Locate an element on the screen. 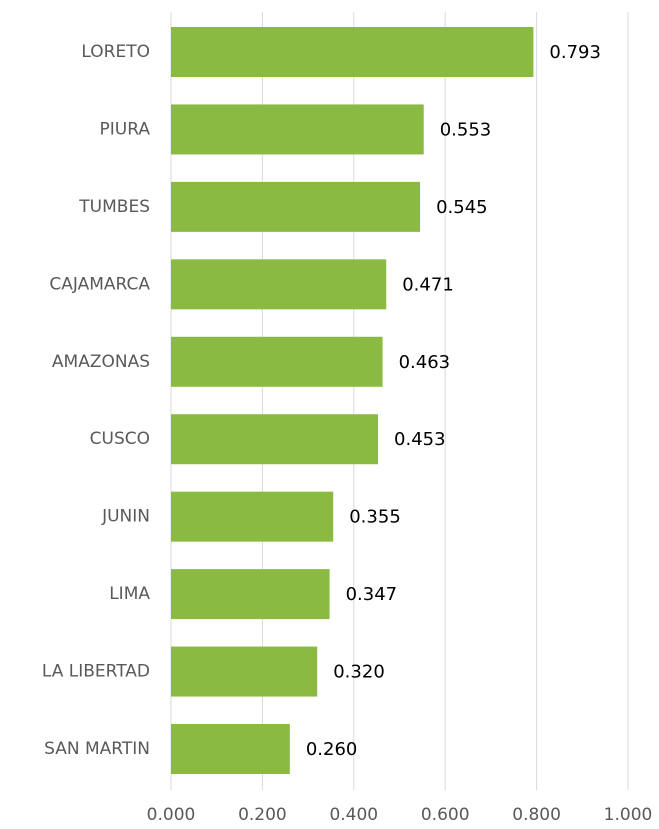  y-tick-label: CAJAMARCA is located at coordinates (99, 284).